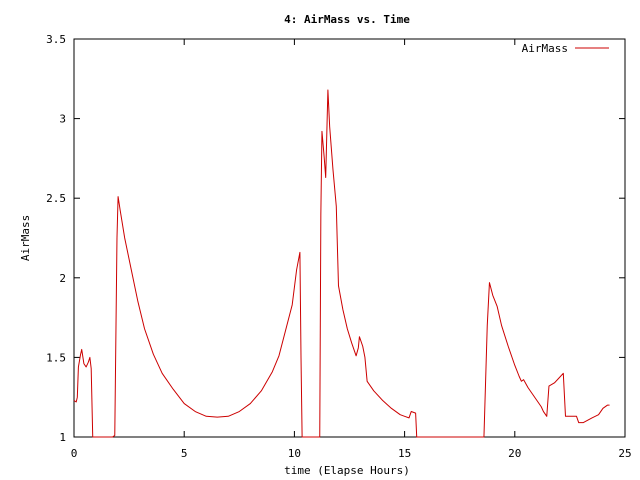 The height and width of the screenshot is (480, 640). What do you see at coordinates (514, 453) in the screenshot?
I see `x-tick-label: 20` at bounding box center [514, 453].